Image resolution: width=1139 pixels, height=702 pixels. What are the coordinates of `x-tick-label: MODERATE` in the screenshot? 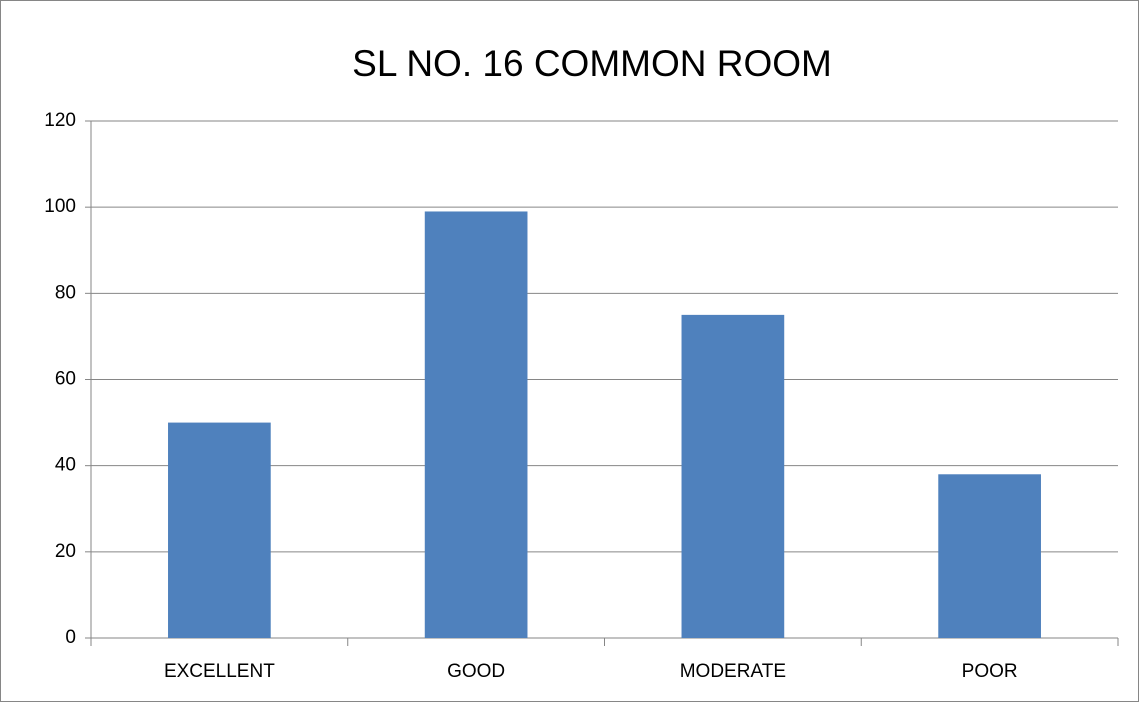 It's located at (733, 671).